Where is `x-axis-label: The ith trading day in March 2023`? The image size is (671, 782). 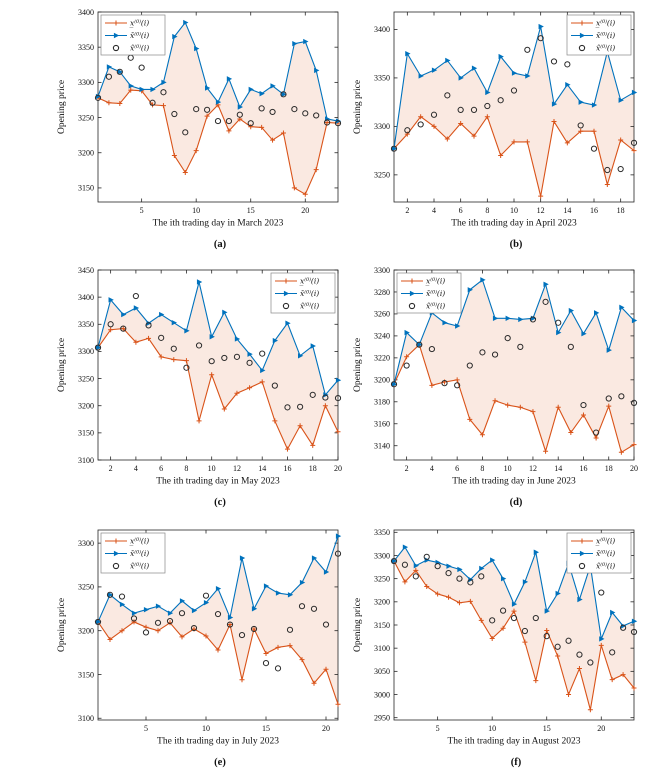
x-axis-label: The ith trading day in March 2023 is located at coordinates (218, 224).